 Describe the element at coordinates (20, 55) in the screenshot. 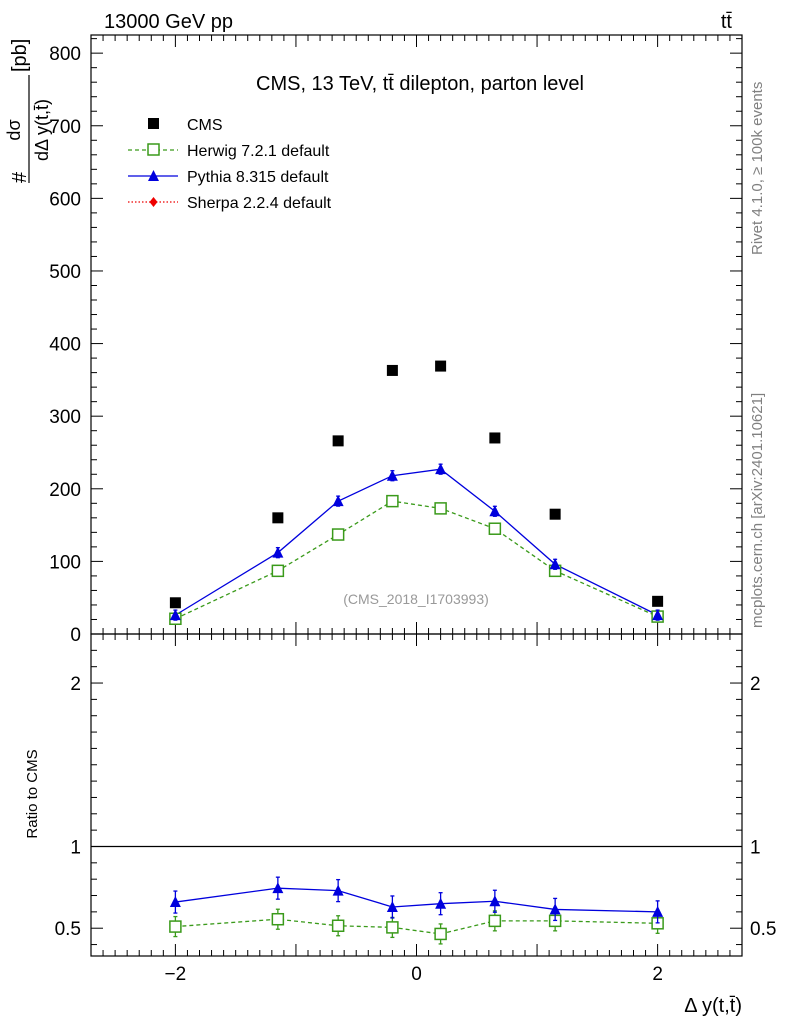

I see `y-label-unit: [pb]` at that location.